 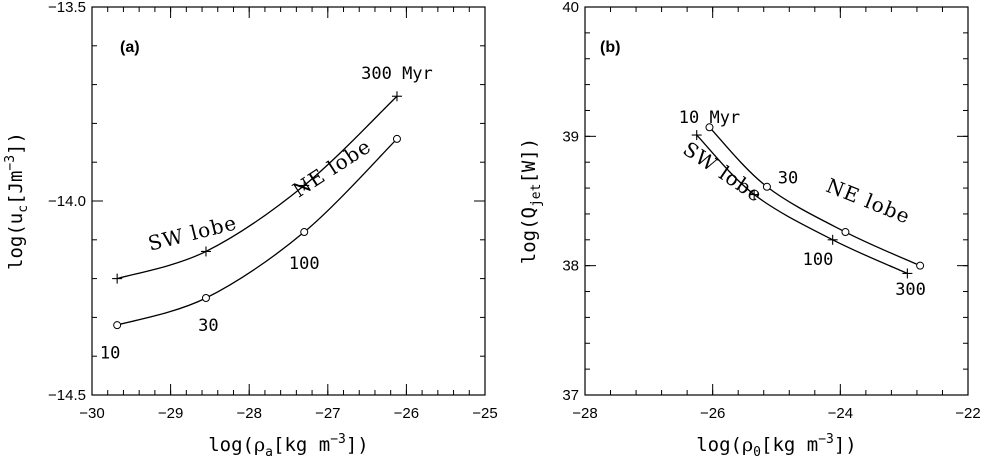 What do you see at coordinates (17, 201) in the screenshot?
I see `y-axis-label: log(uc[Jm−3])` at bounding box center [17, 201].